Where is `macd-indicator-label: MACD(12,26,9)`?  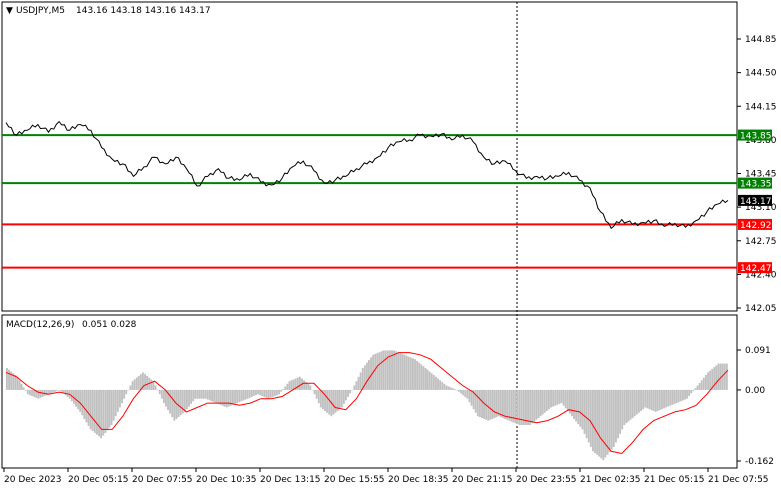
macd-indicator-label: MACD(12,26,9) is located at coordinates (40, 325).